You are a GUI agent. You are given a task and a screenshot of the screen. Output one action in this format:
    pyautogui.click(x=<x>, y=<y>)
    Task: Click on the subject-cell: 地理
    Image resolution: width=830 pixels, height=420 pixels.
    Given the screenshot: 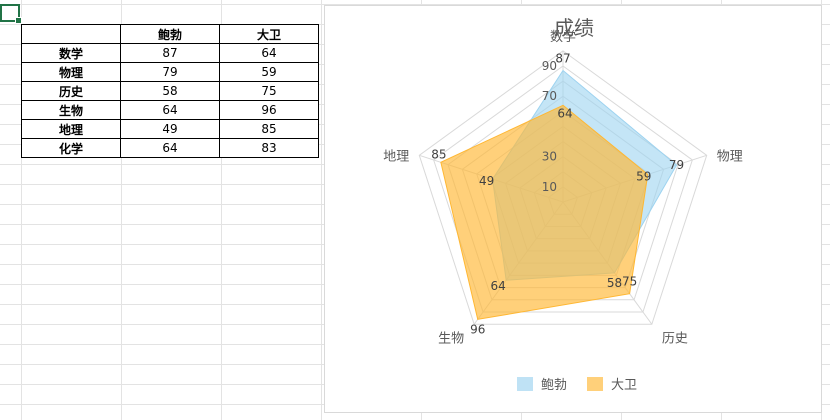 What is the action you would take?
    pyautogui.click(x=71, y=129)
    